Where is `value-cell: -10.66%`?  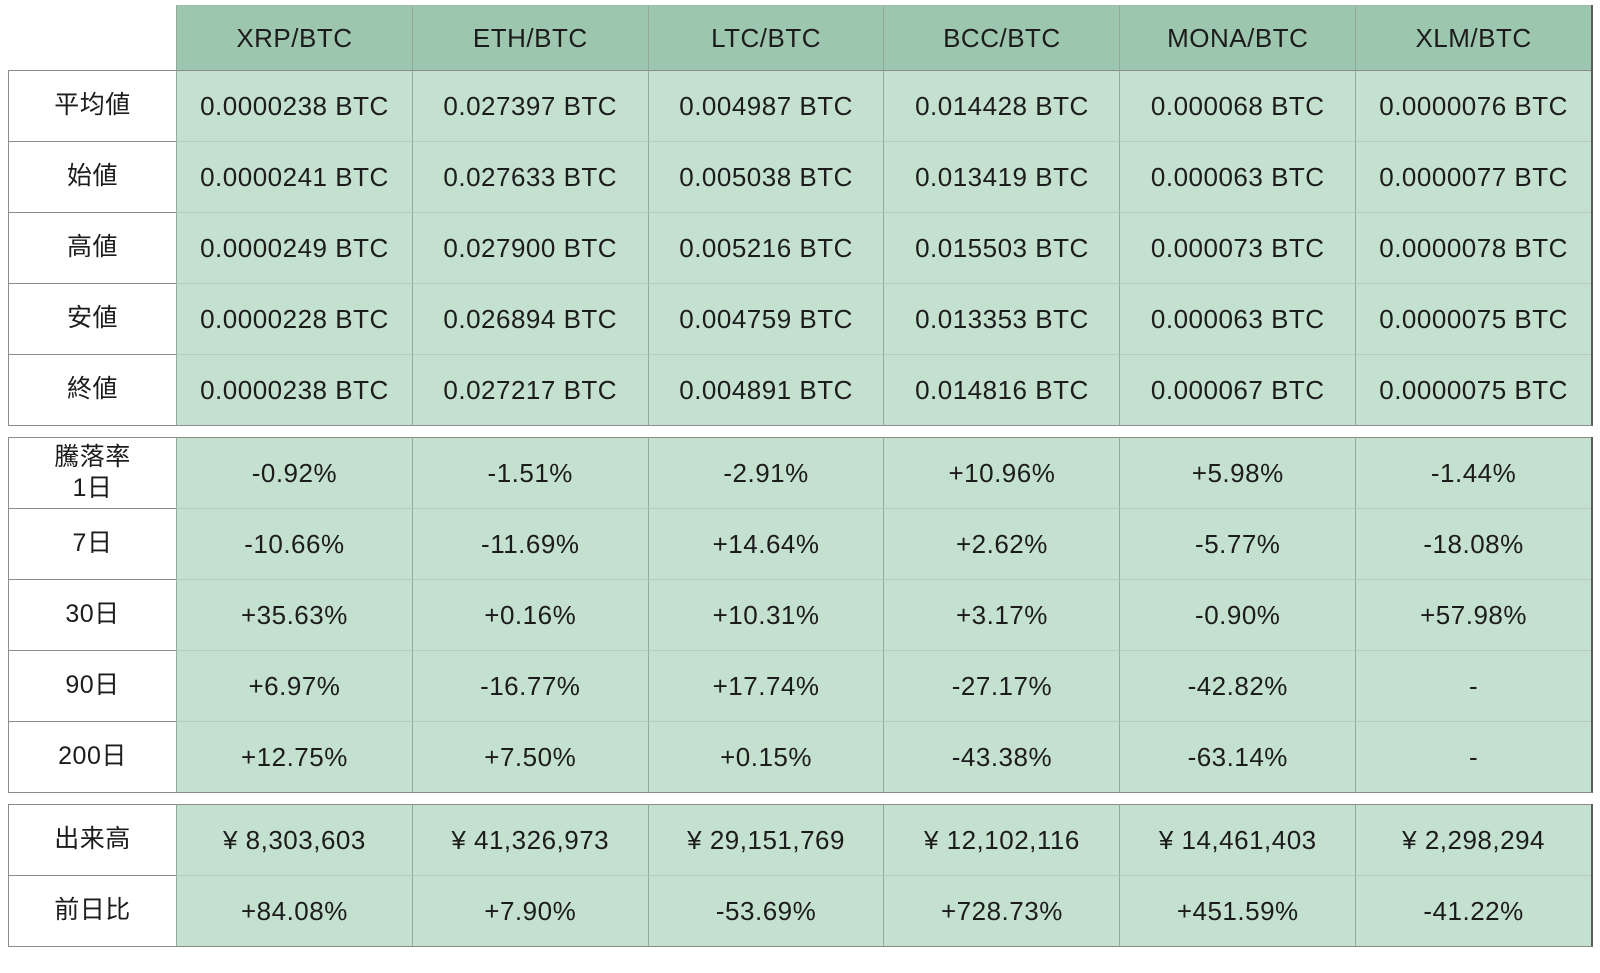 value-cell: -10.66% is located at coordinates (294, 543).